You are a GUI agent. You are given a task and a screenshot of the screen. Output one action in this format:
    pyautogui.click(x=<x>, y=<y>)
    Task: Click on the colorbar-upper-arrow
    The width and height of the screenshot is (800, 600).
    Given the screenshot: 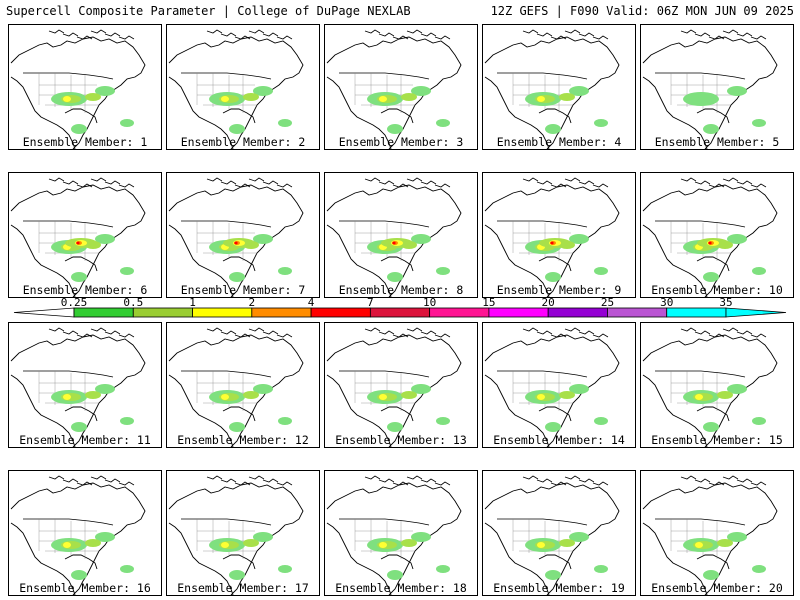 What is the action you would take?
    pyautogui.click(x=756, y=312)
    